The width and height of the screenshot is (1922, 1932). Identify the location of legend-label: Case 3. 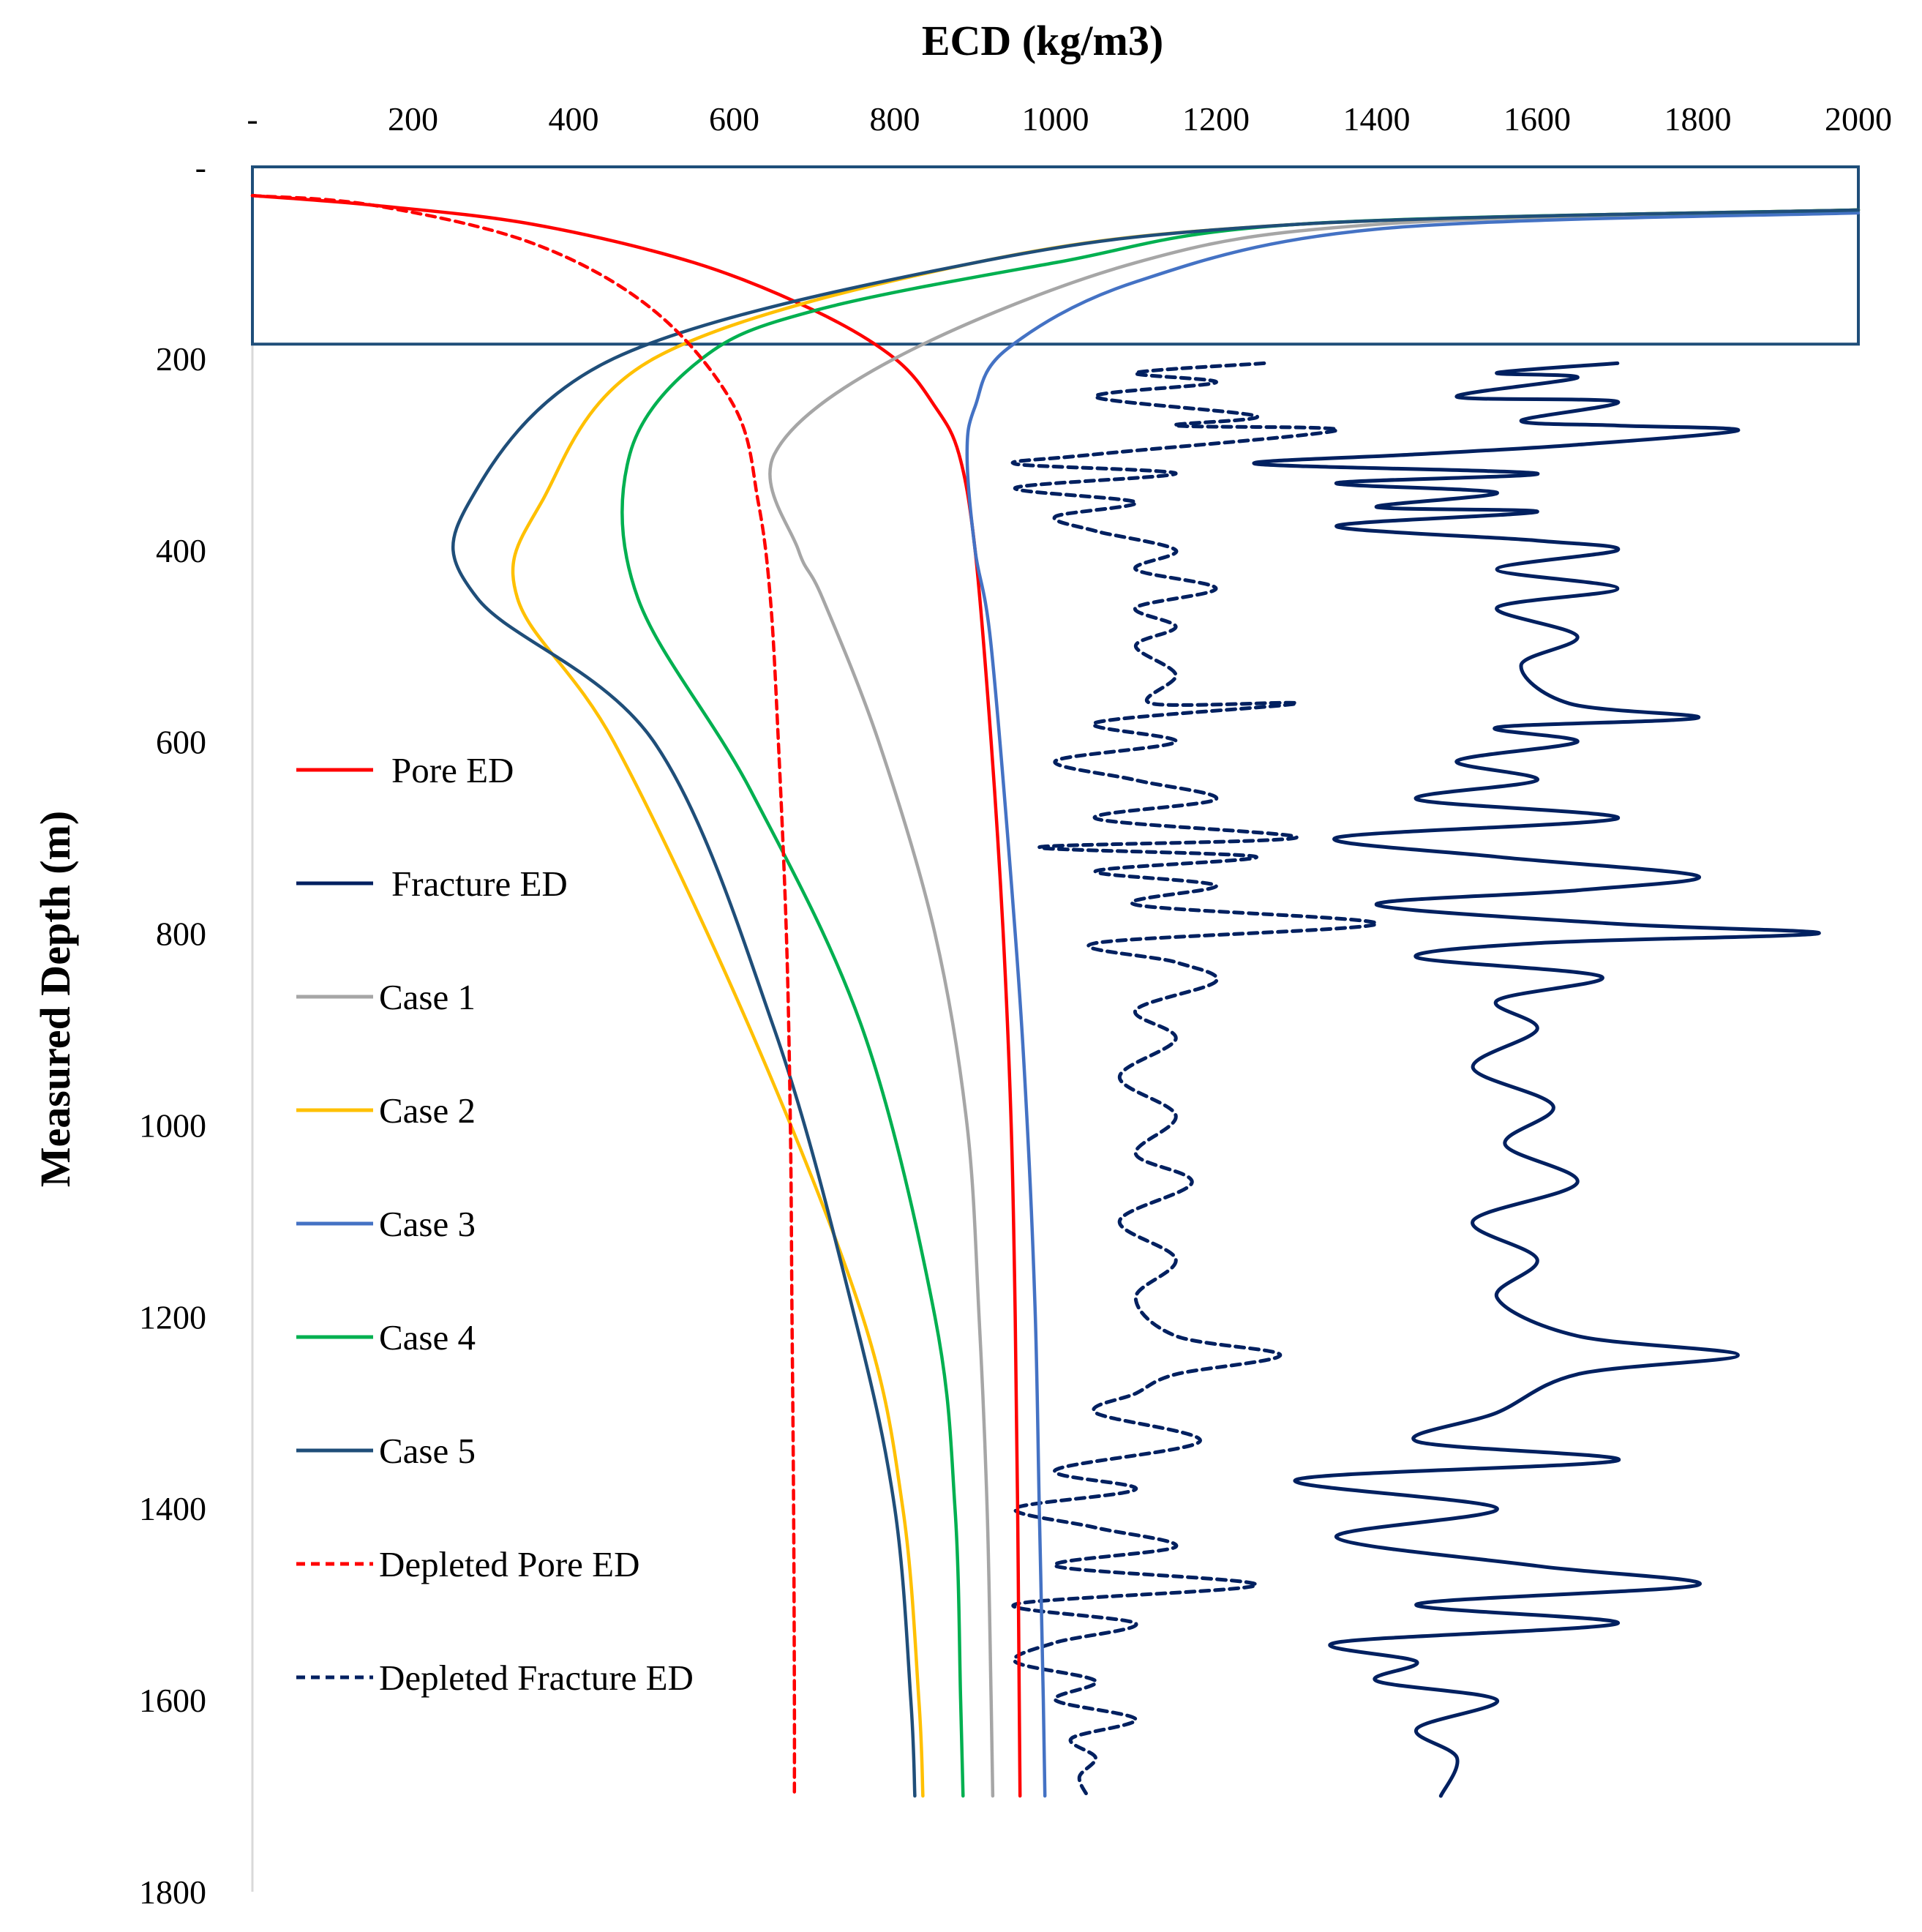
(427, 1224).